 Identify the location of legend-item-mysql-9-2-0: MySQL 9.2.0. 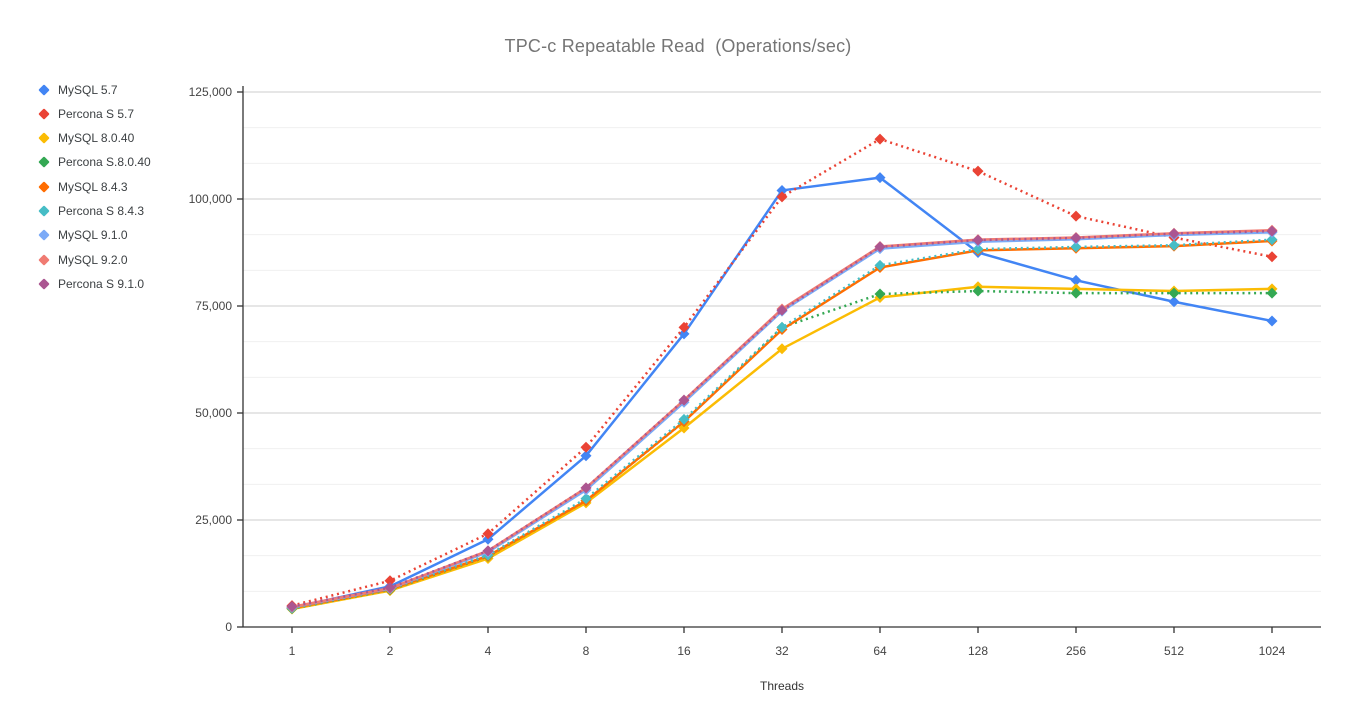
(94, 259).